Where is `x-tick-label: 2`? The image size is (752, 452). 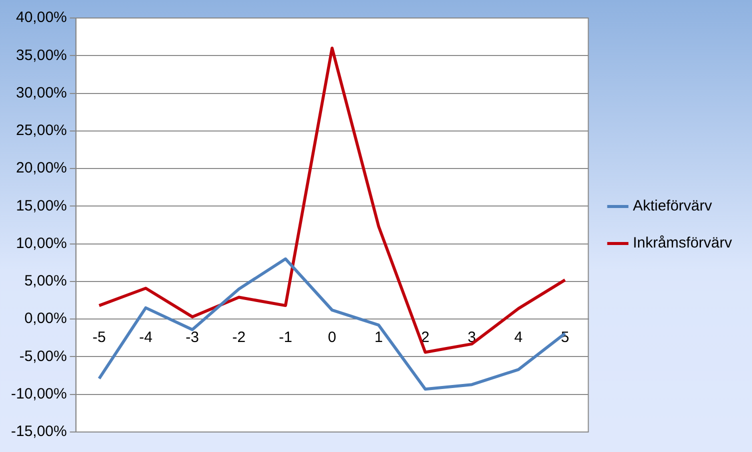 x-tick-label: 2 is located at coordinates (425, 337).